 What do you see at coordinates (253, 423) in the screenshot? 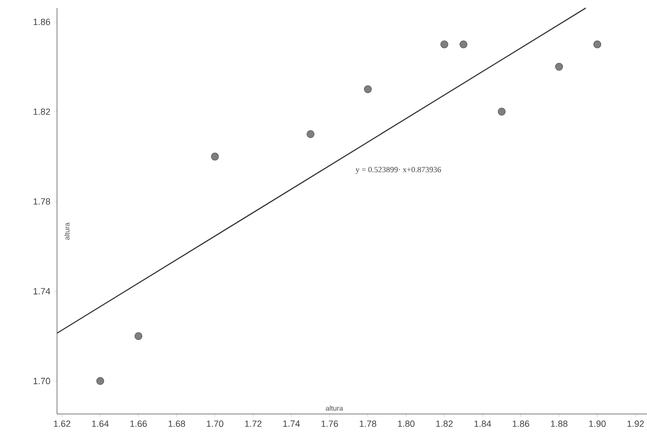
I see `x-tick-label: 1.72` at bounding box center [253, 423].